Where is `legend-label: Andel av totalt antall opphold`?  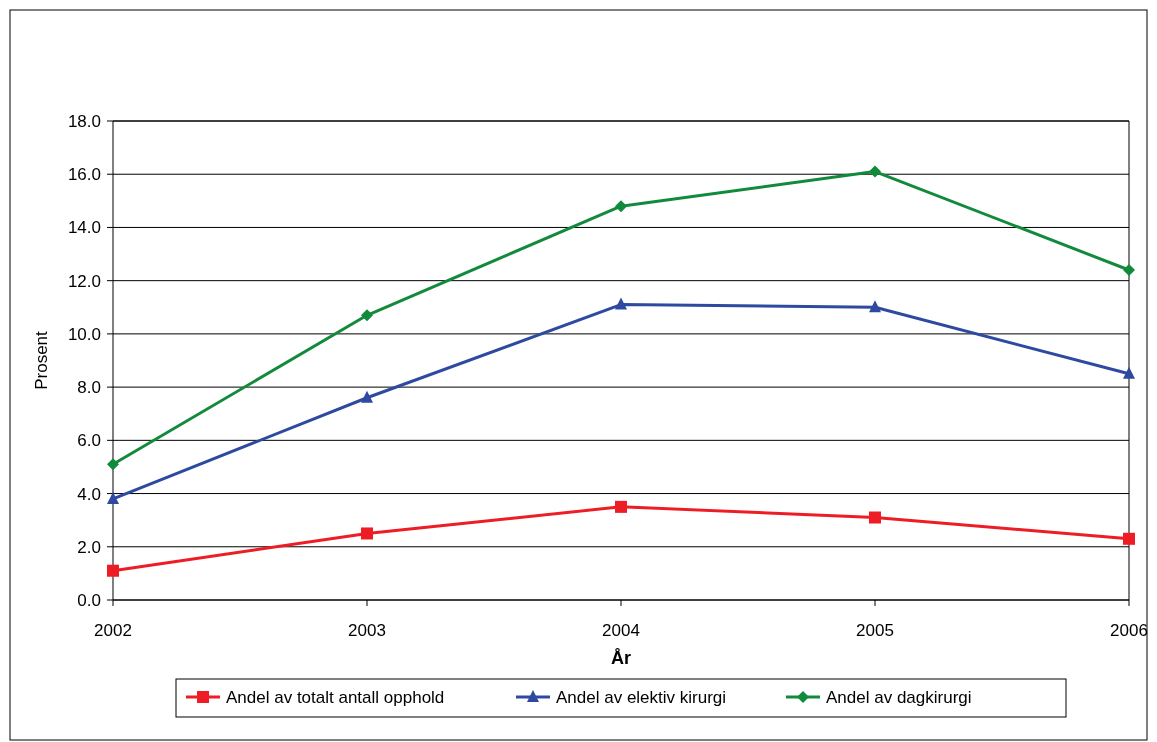
legend-label: Andel av totalt antall opphold is located at coordinates (335, 697).